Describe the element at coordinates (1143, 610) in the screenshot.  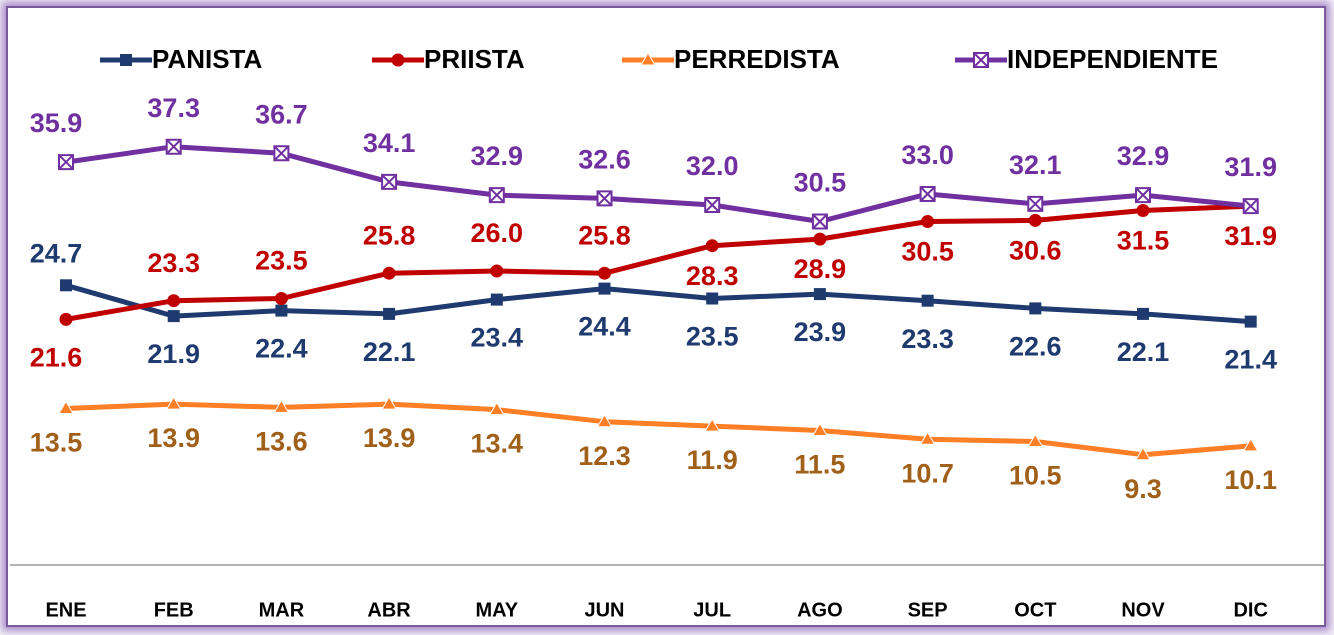
I see `x-tick-label: NOV` at that location.